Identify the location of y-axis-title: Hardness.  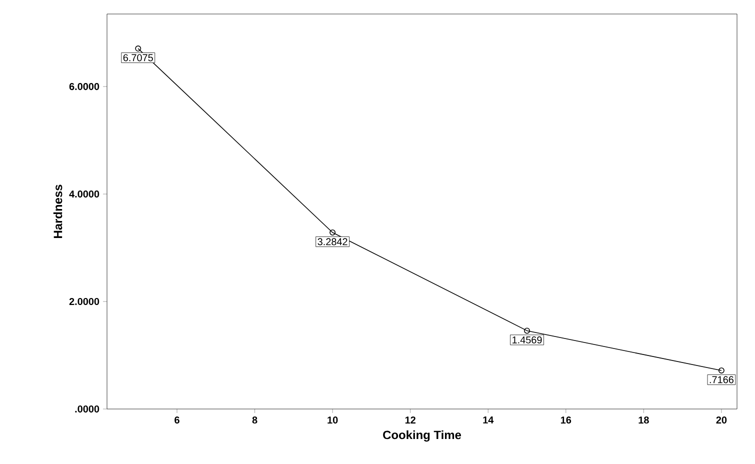
(57, 211).